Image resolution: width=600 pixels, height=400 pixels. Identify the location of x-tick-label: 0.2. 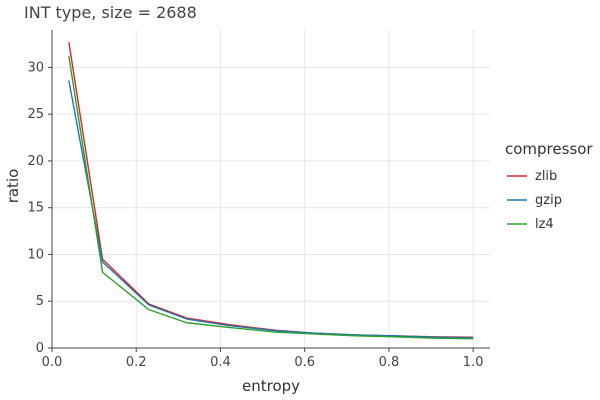
(136, 362).